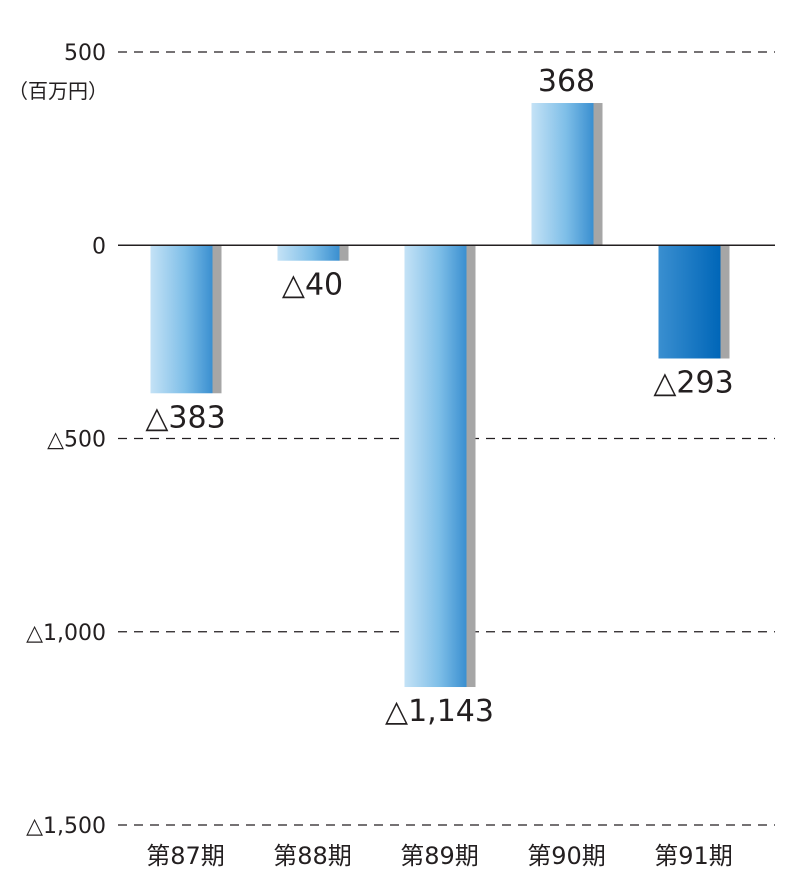 The image size is (800, 892). Describe the element at coordinates (693, 382) in the screenshot. I see `bar-value-label: △293` at that location.